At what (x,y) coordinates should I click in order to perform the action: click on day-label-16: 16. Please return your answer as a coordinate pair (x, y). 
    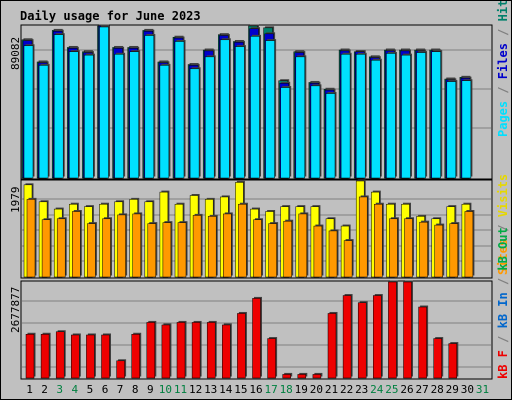
    Looking at the image, I should click on (255, 389).